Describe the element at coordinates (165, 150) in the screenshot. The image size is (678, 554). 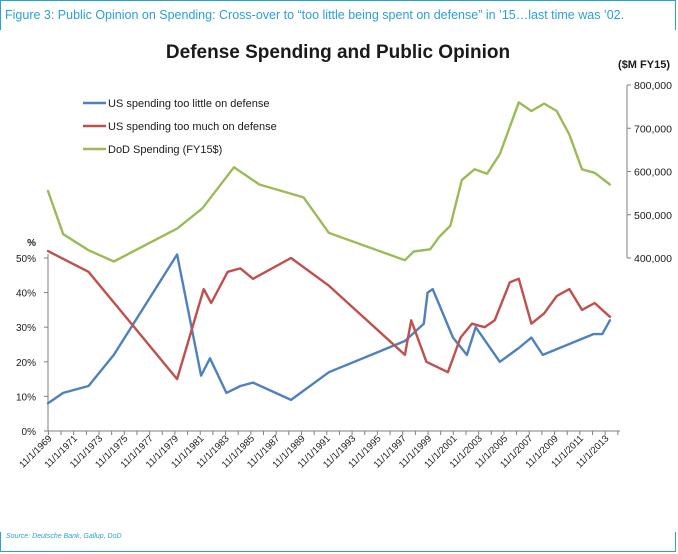
I see `legend-label-3: DoD Spending (FY15$)` at that location.